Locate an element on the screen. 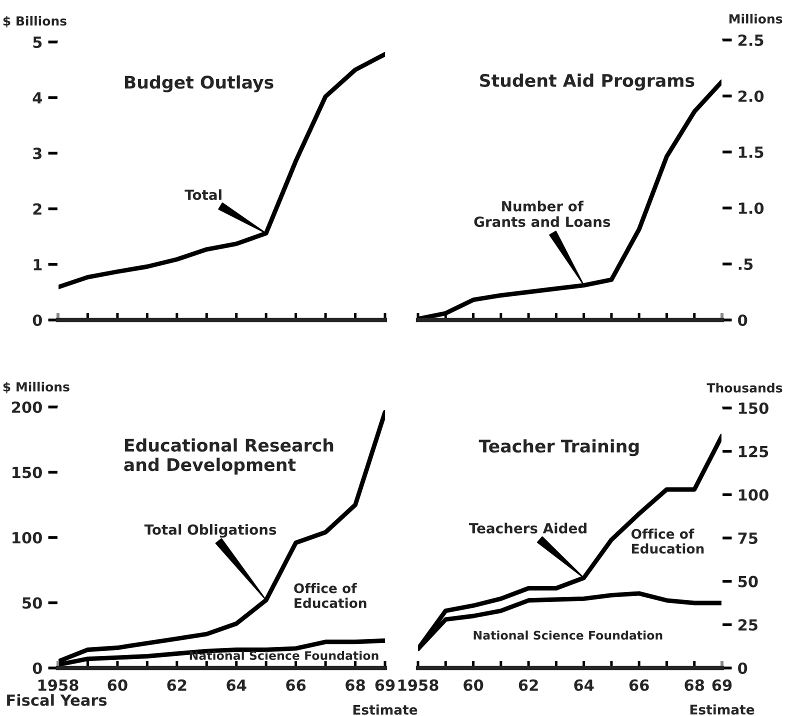 The image size is (796, 716). text: Budget Outlays is located at coordinates (199, 83).